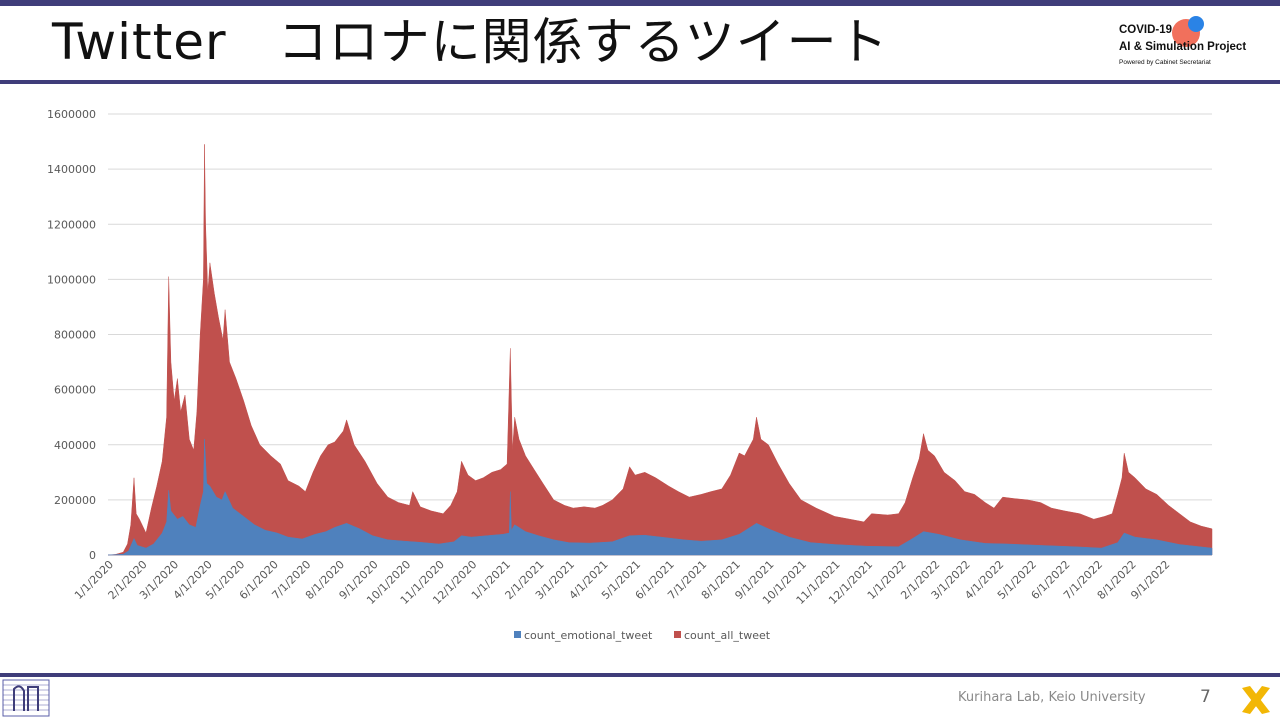 Image resolution: width=1280 pixels, height=720 pixels. I want to click on title-underline, so click(640, 82).